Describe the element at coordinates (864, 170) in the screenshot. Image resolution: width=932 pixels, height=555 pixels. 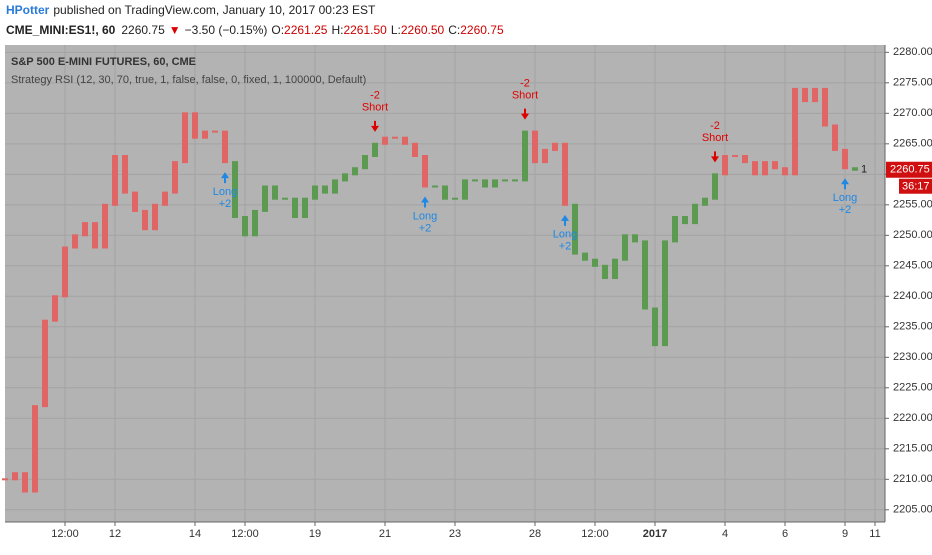
I see `position-label: 1` at that location.